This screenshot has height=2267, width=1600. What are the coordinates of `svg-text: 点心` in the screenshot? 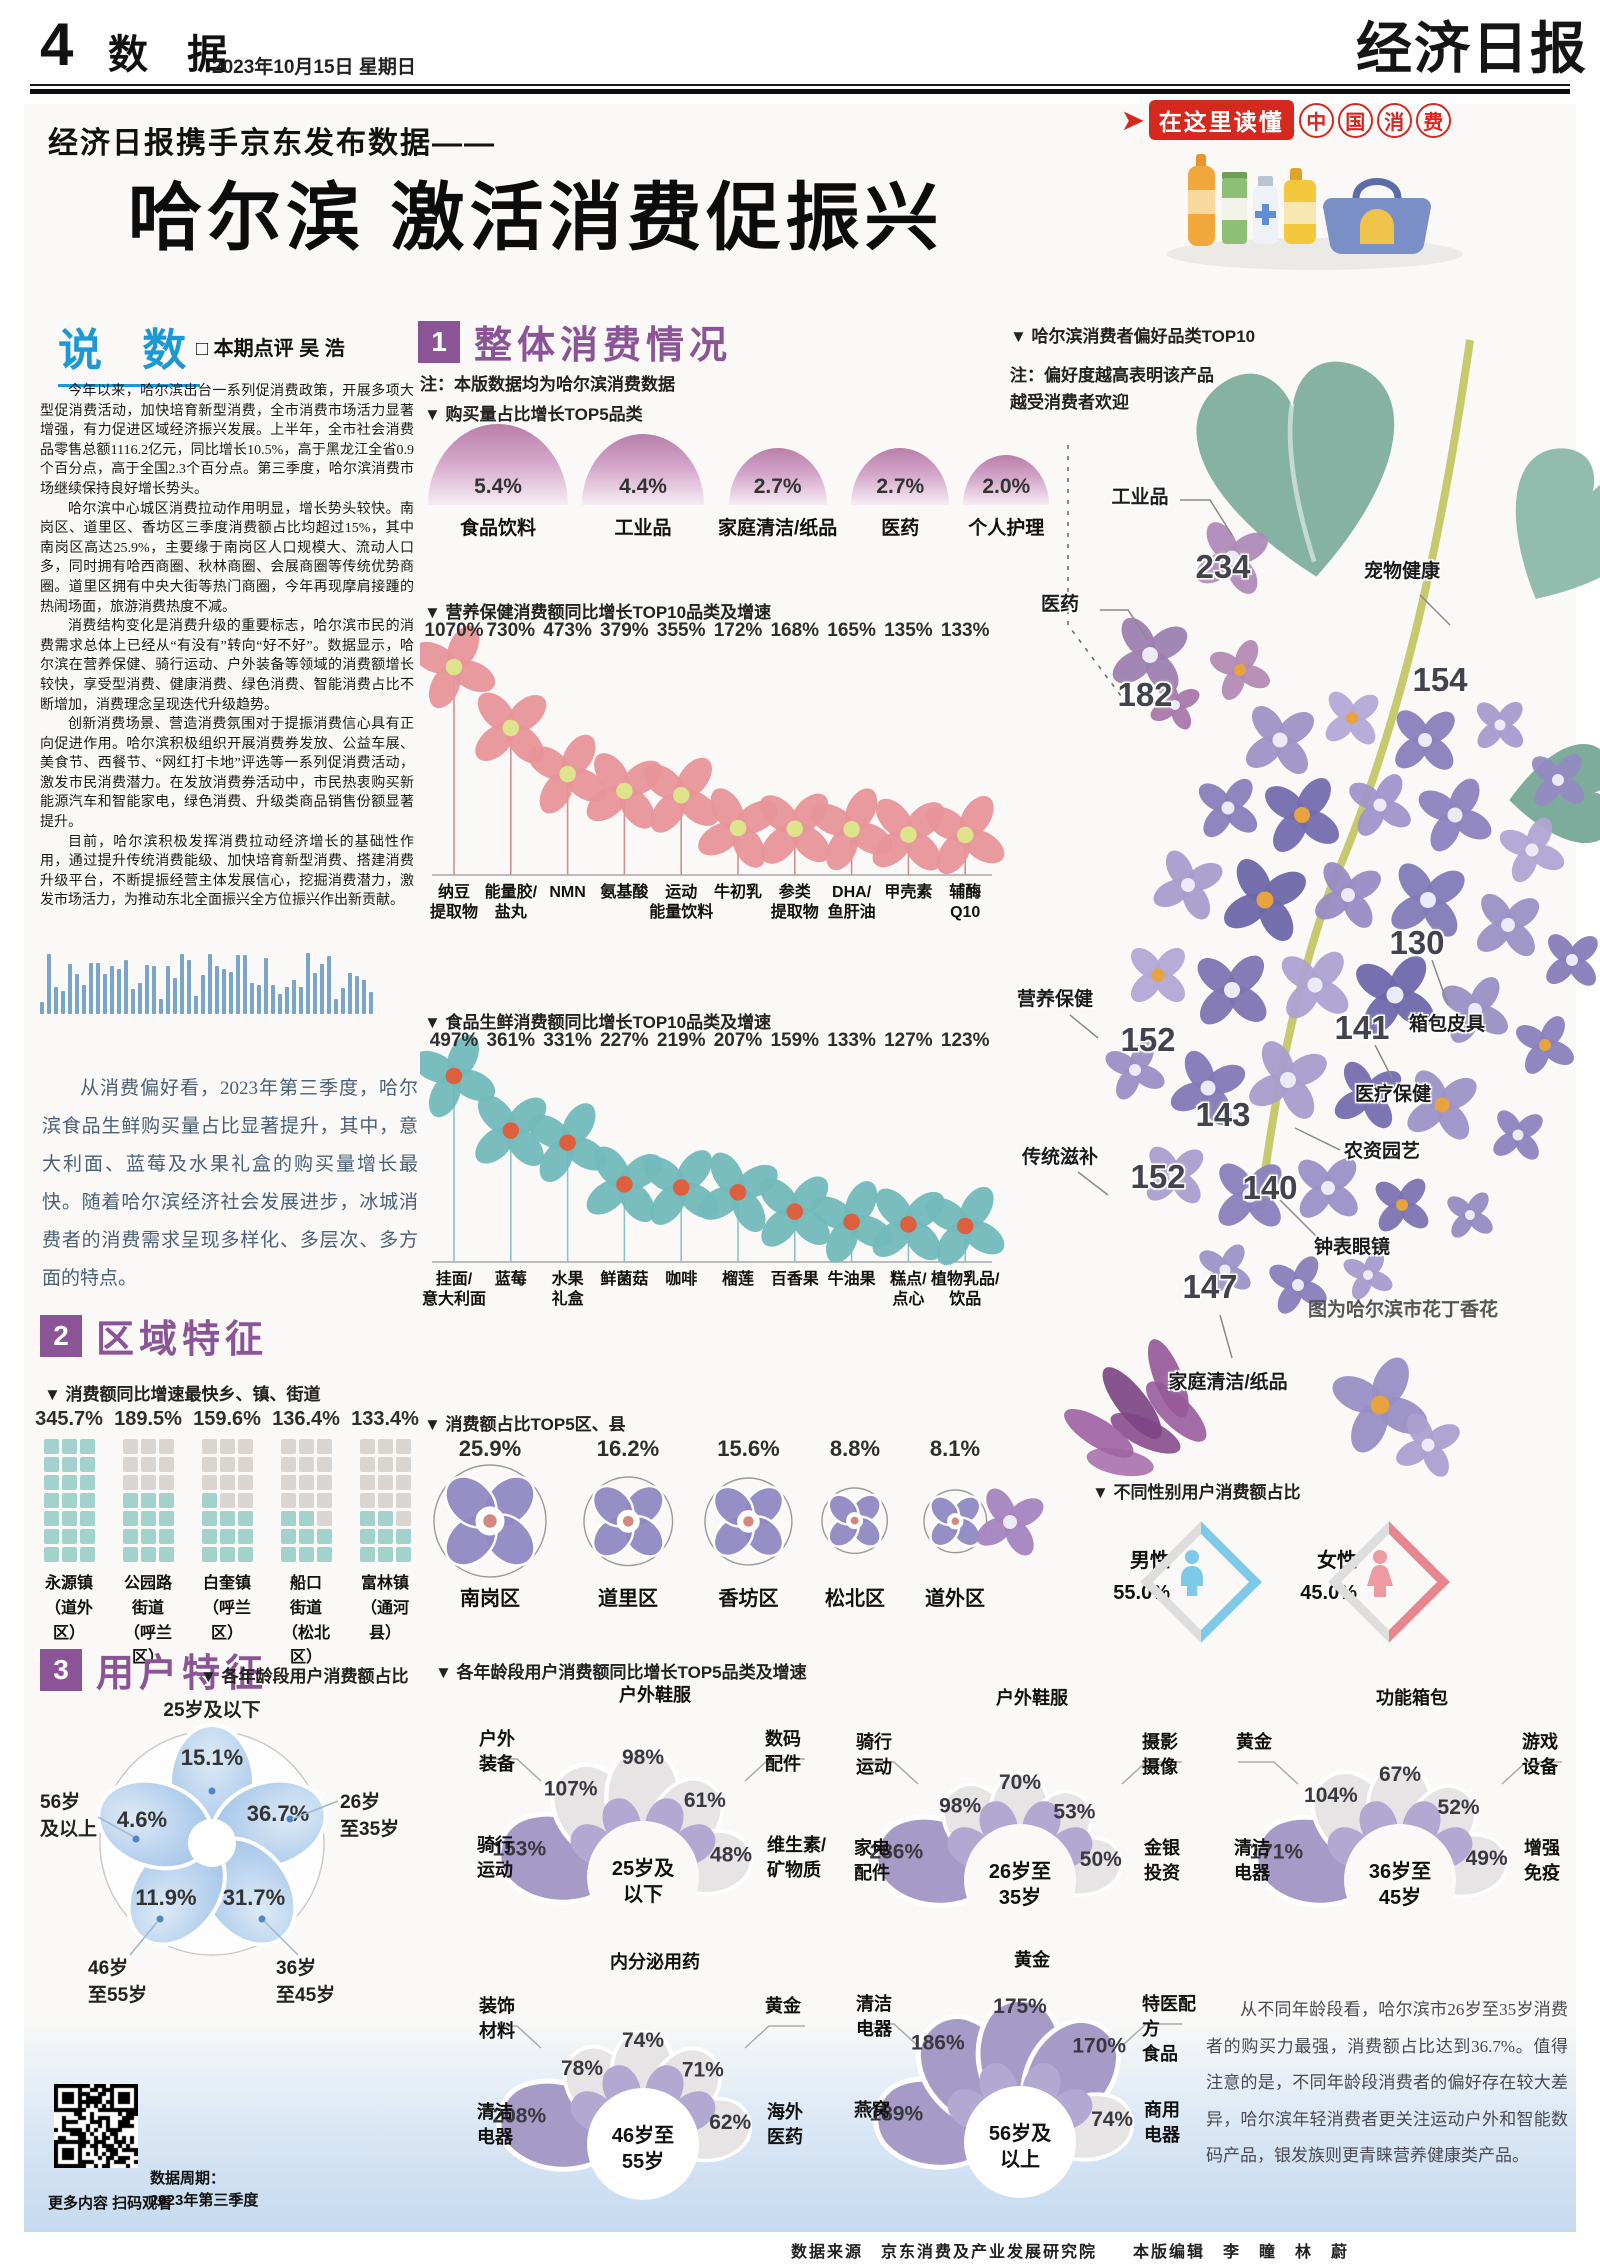 It's located at (908, 1298).